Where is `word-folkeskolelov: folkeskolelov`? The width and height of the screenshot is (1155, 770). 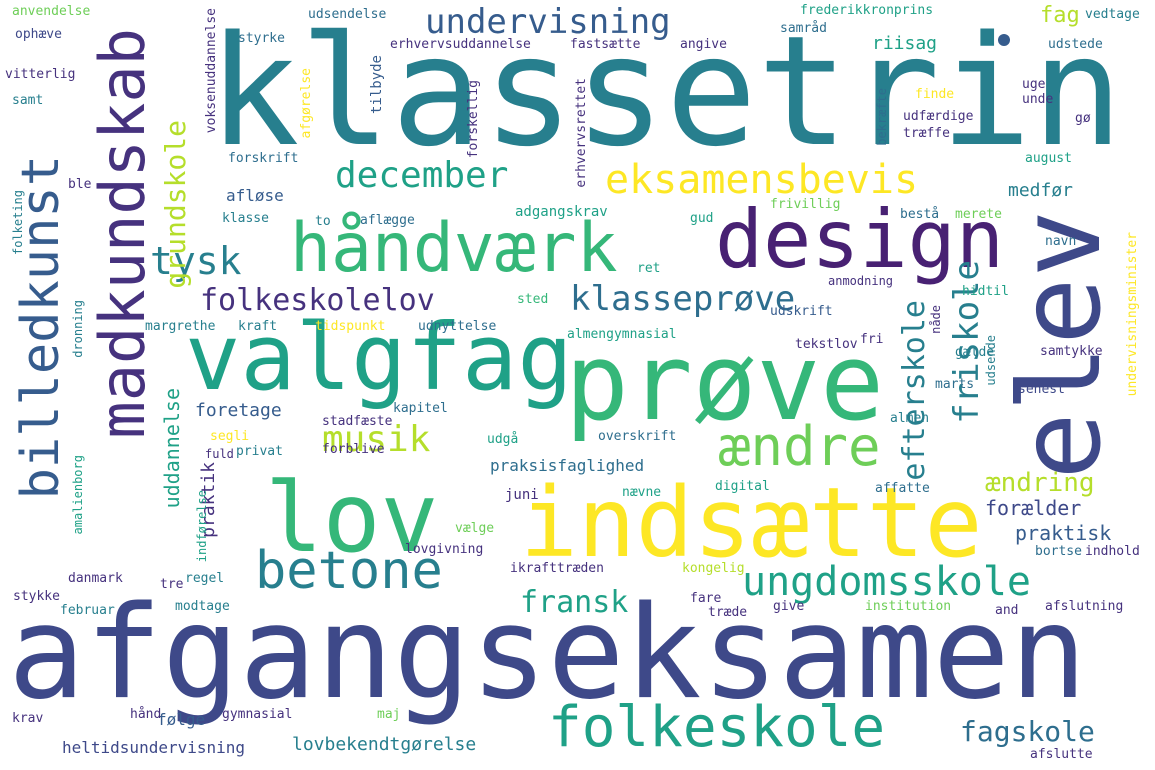 word-folkeskolelov: folkeskolelov is located at coordinates (317, 300).